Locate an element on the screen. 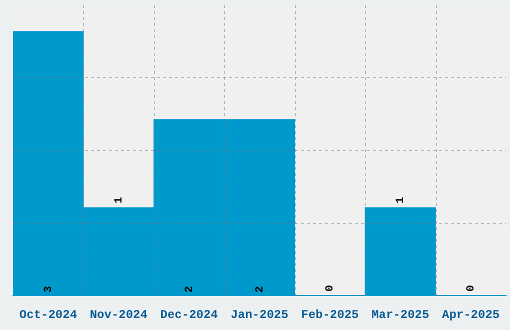 This screenshot has width=510, height=330. data-label: 3 is located at coordinates (48, 289).